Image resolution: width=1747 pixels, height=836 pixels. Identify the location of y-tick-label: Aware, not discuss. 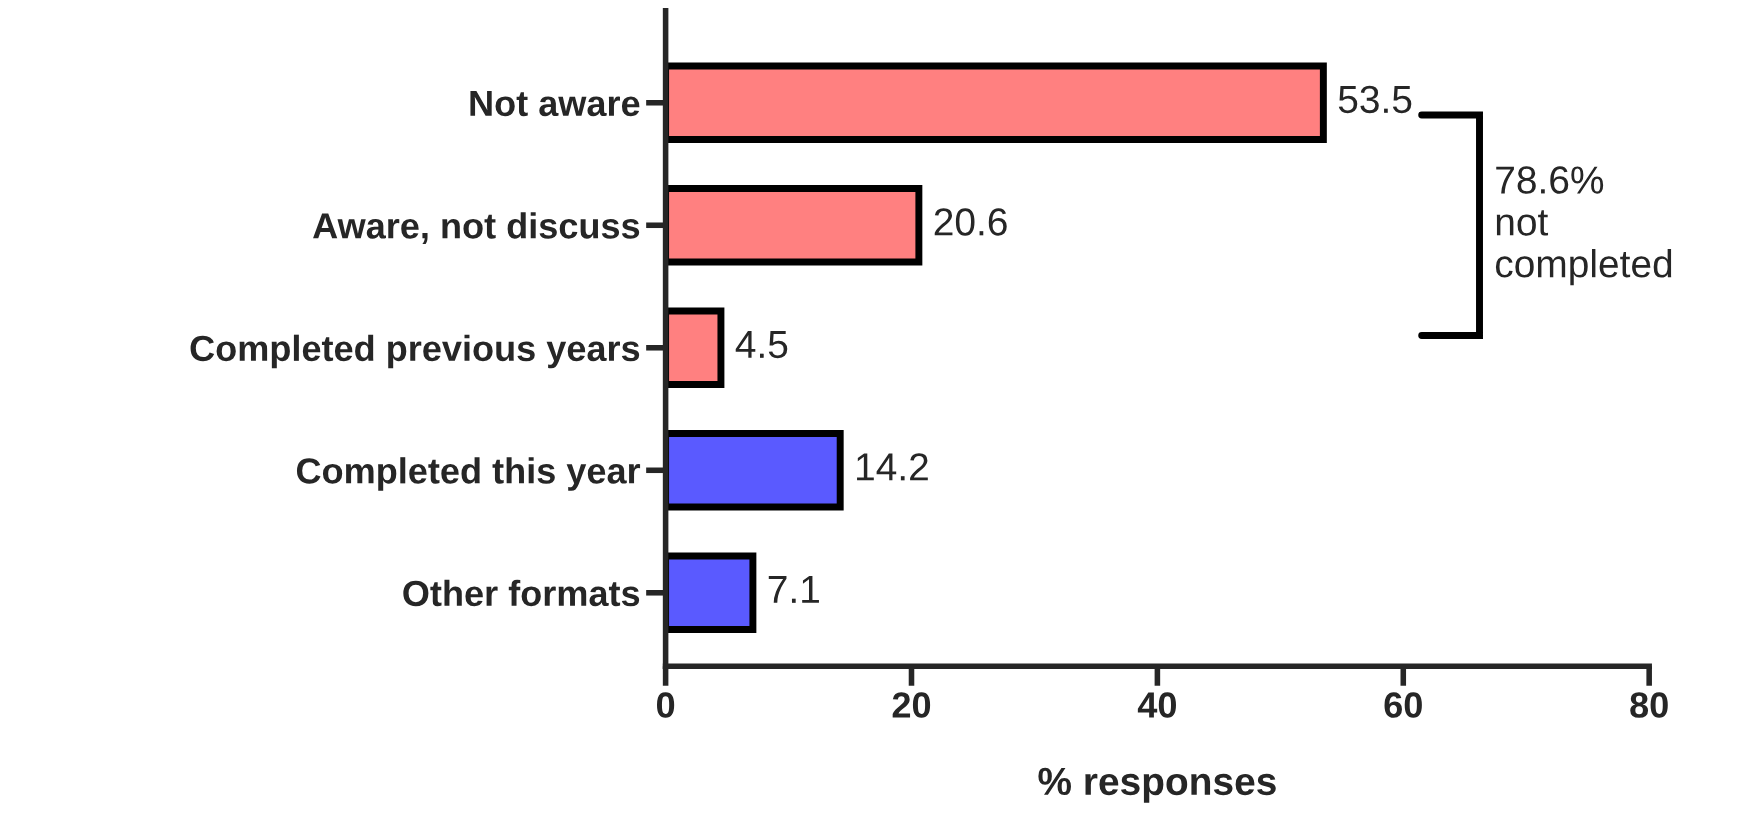
(476, 228).